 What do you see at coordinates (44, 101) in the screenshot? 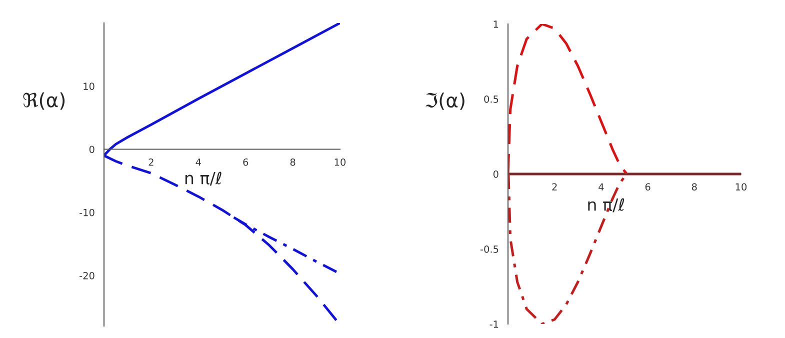
I see `y-axis-title: ℜ(α)` at bounding box center [44, 101].